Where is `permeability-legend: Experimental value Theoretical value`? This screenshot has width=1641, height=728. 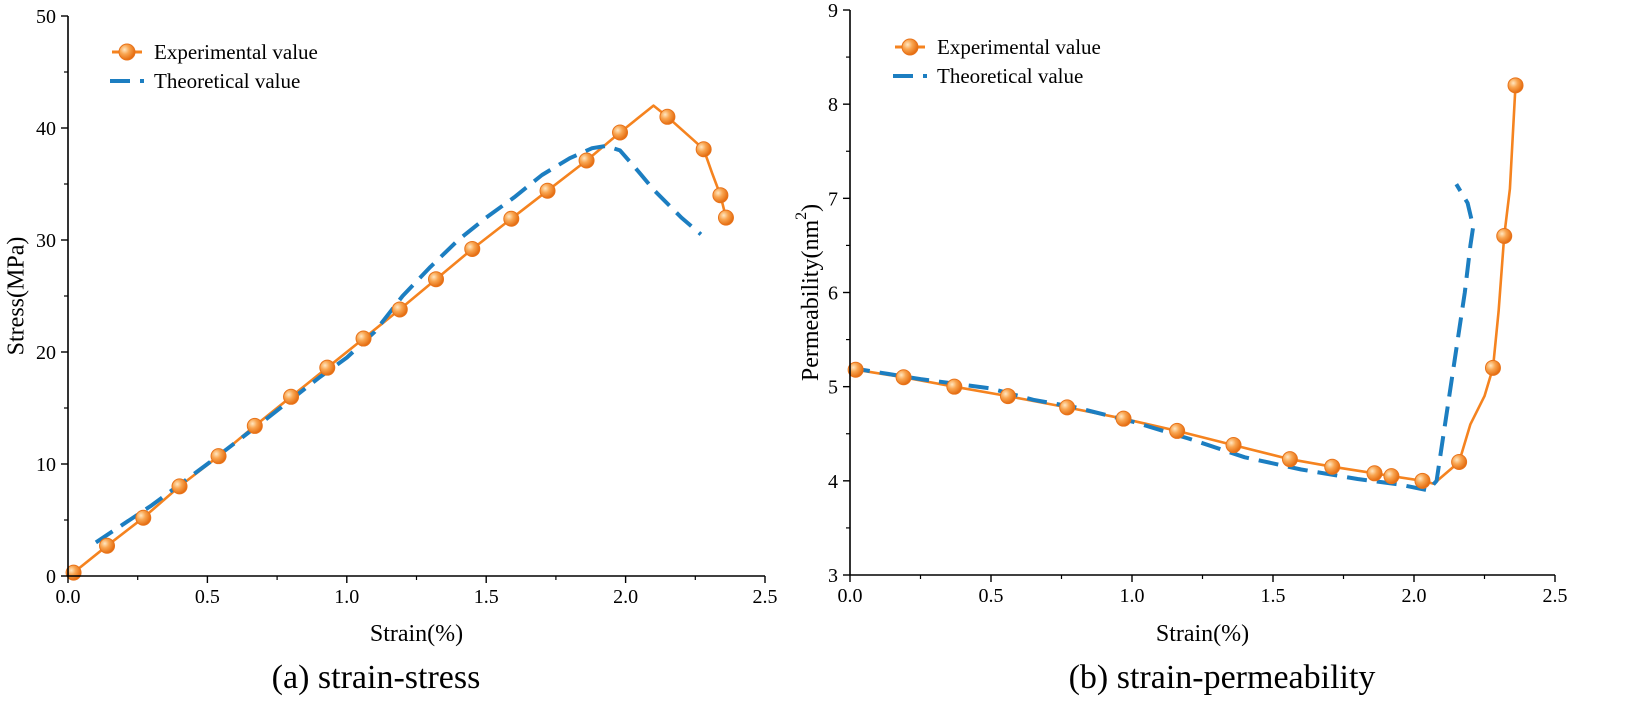
permeability-legend: Experimental value Theoretical value is located at coordinates (997, 61).